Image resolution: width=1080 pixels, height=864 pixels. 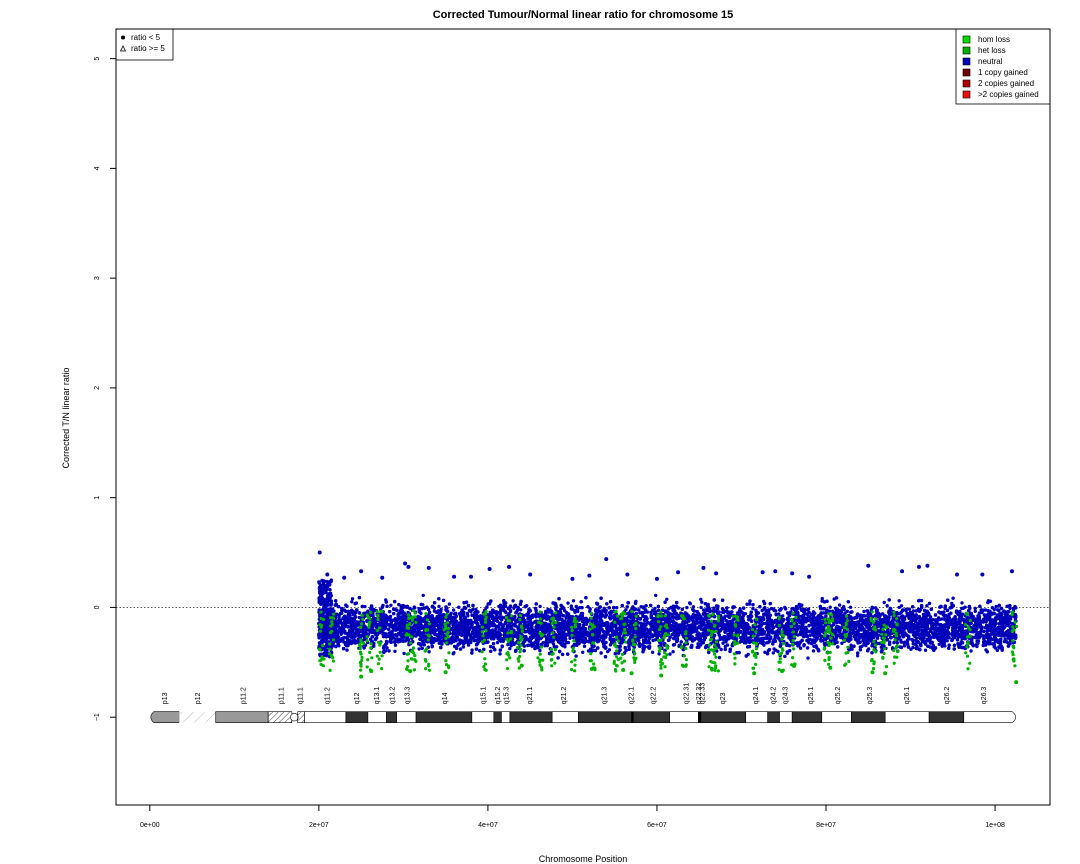 What do you see at coordinates (97, 607) in the screenshot?
I see `y-tick-label: 0` at bounding box center [97, 607].